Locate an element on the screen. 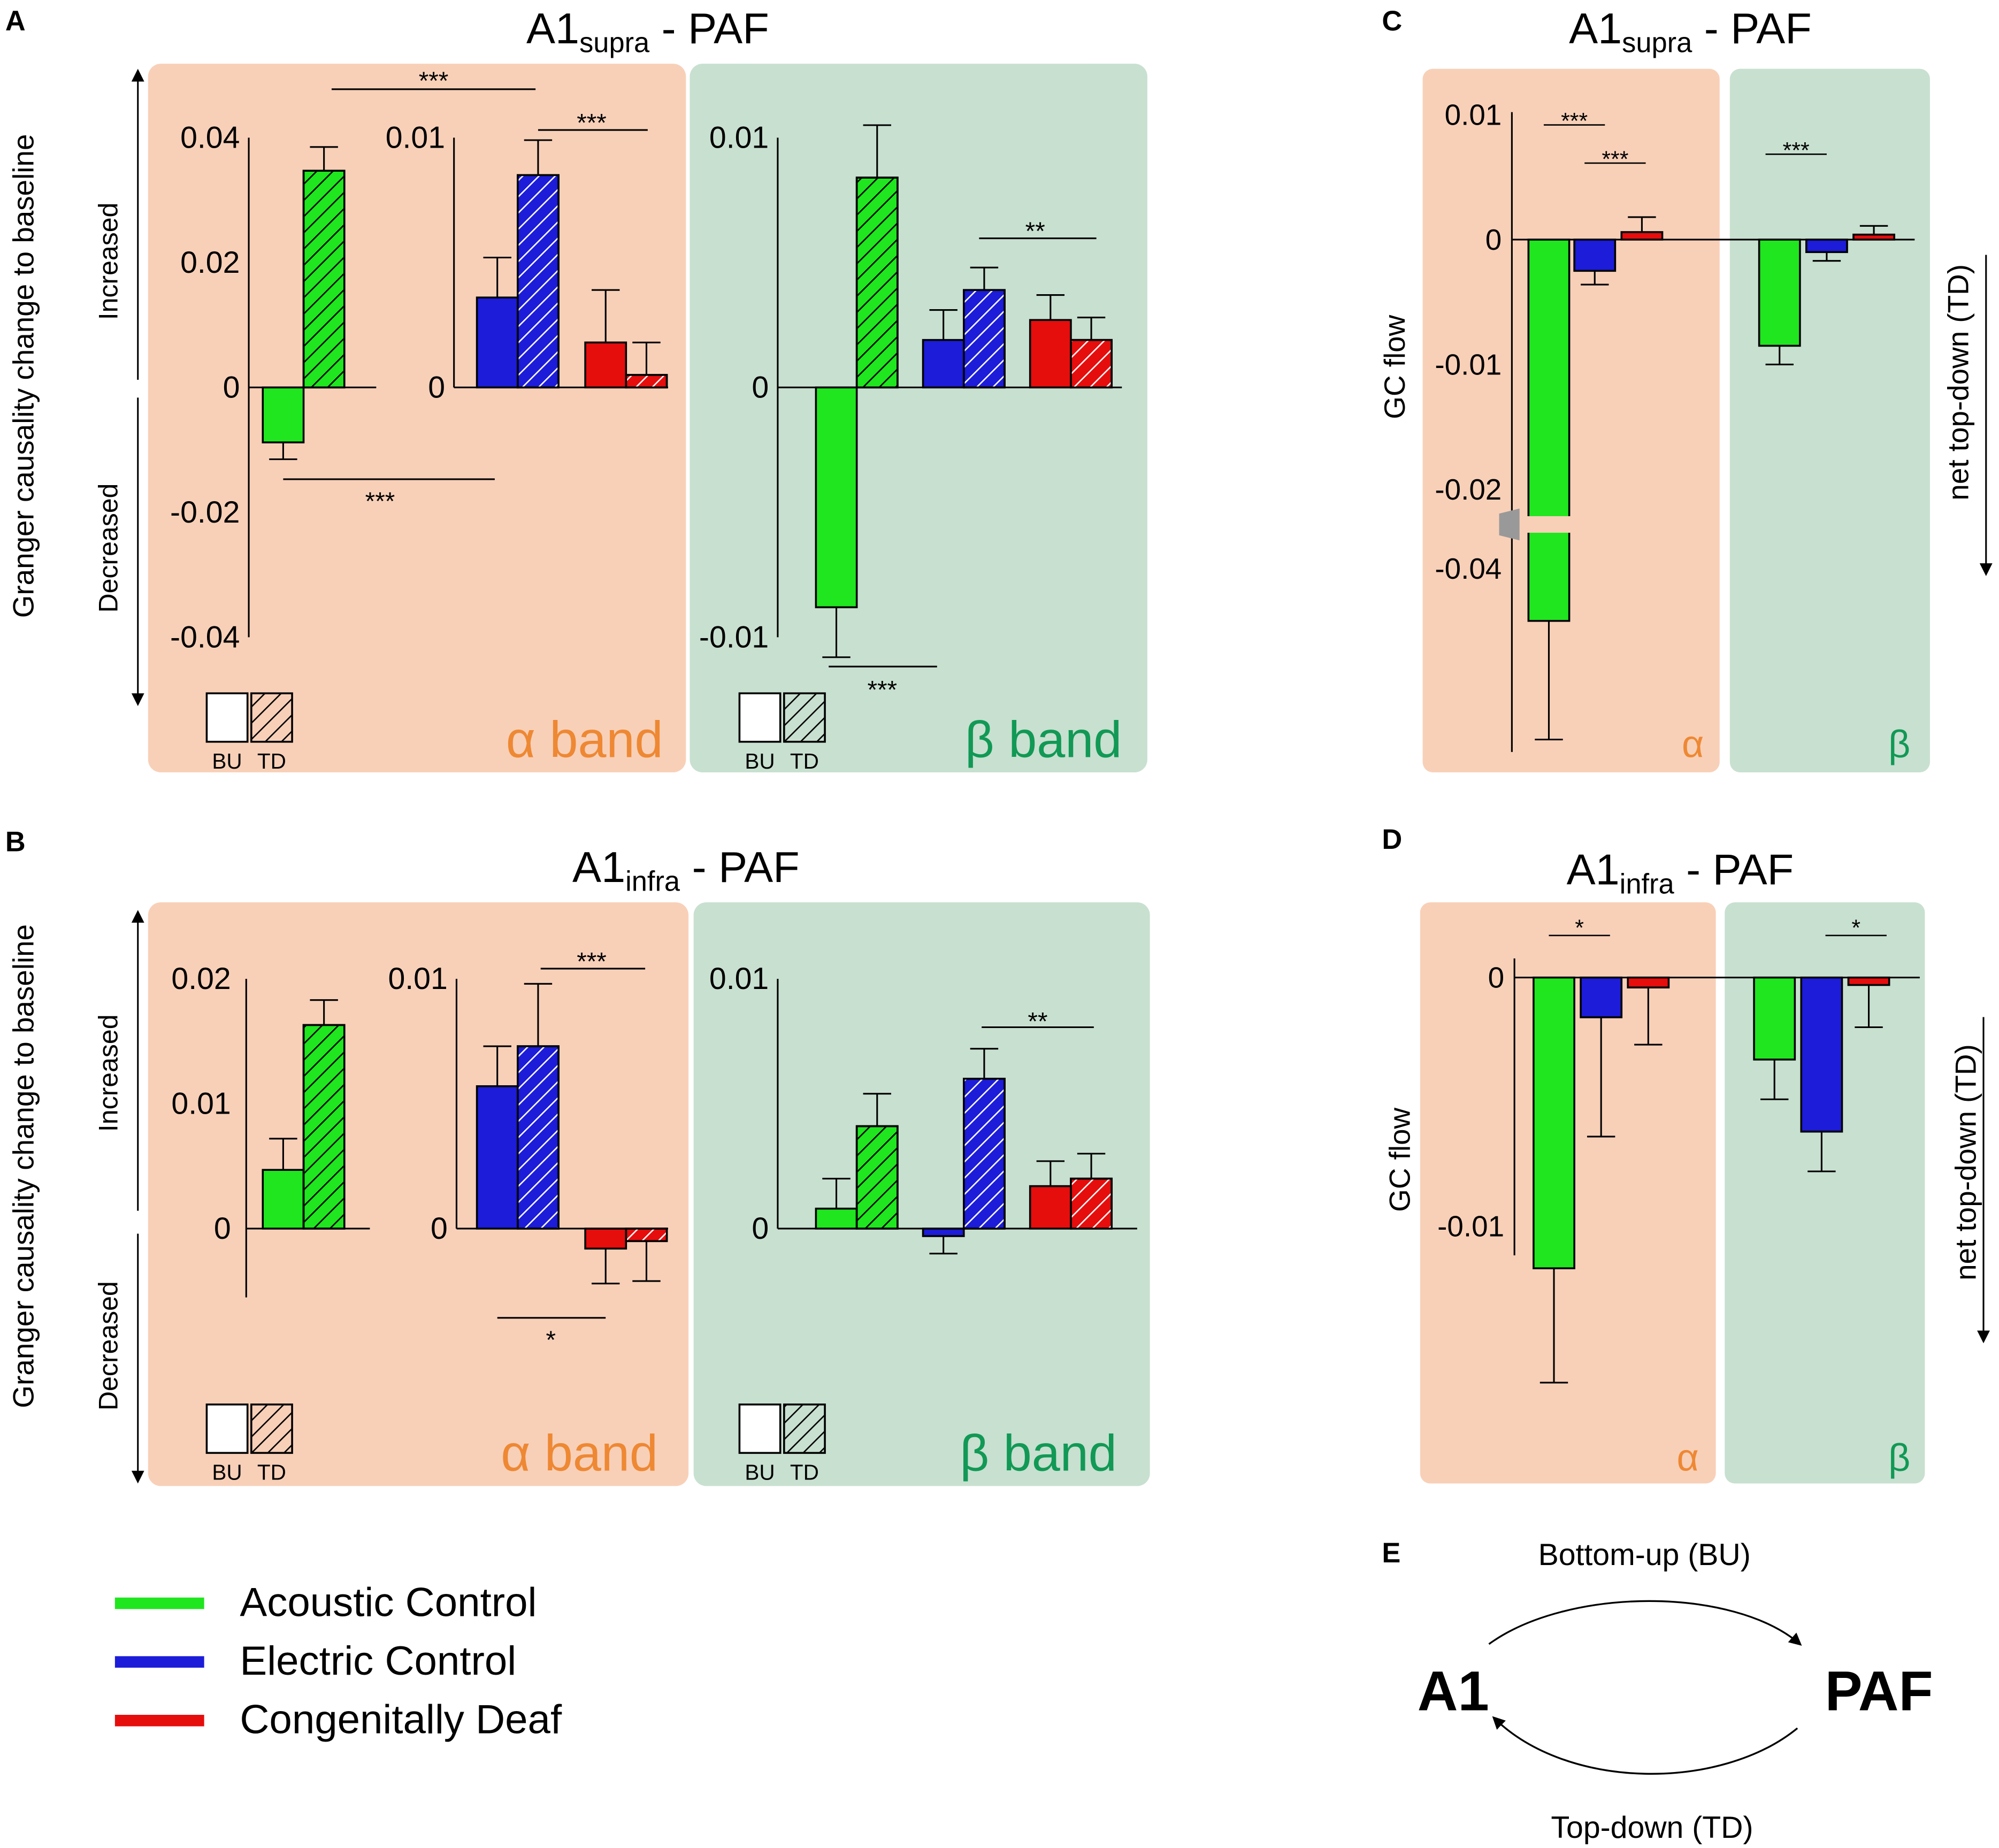 Image resolution: width=1999 pixels, height=1848 pixels. panel-b-alpha-bu-td-key: BU TD is located at coordinates (249, 1444).